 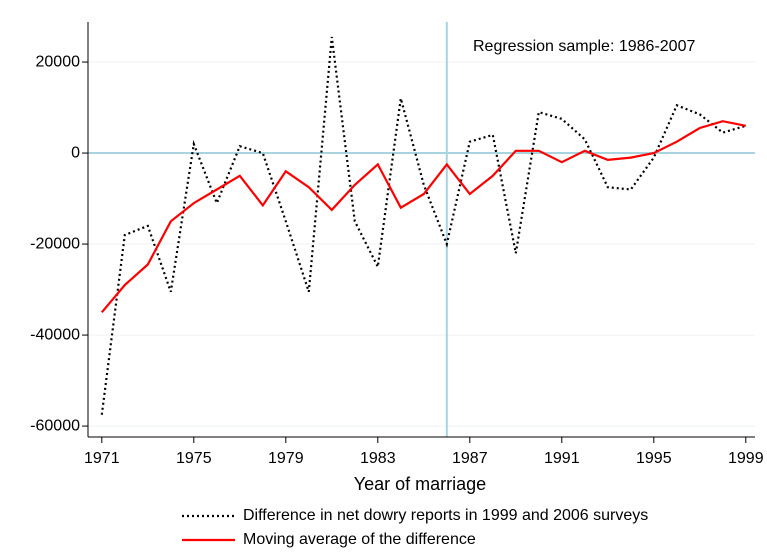 I want to click on x-tick-label: 1987, so click(x=470, y=458).